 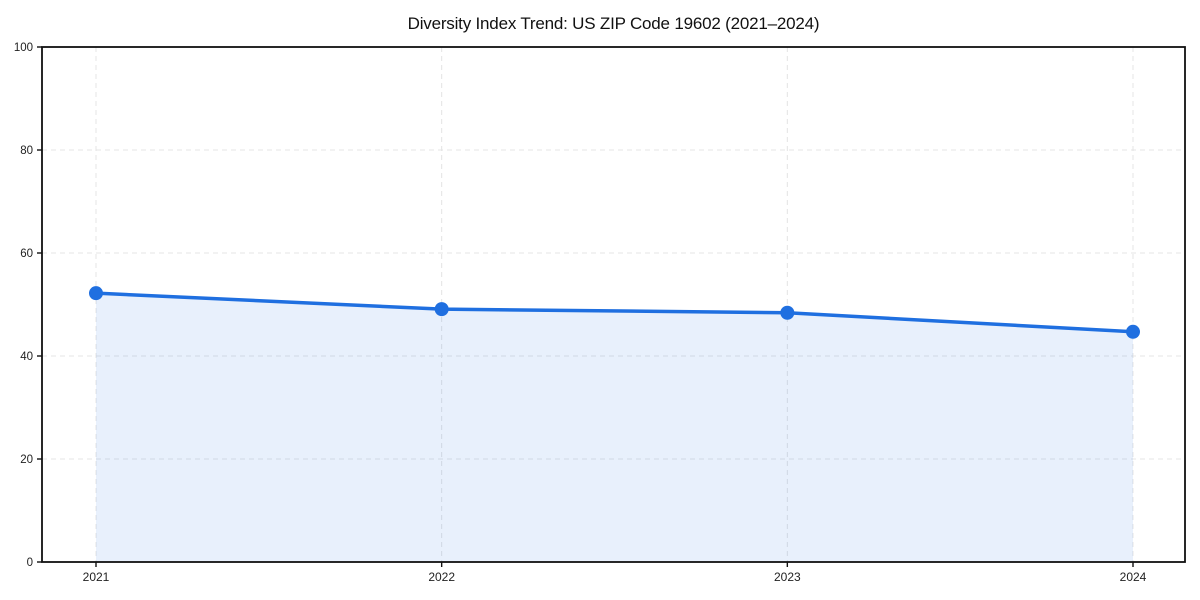 I want to click on y-axis-tick-label: 40, so click(x=26, y=357).